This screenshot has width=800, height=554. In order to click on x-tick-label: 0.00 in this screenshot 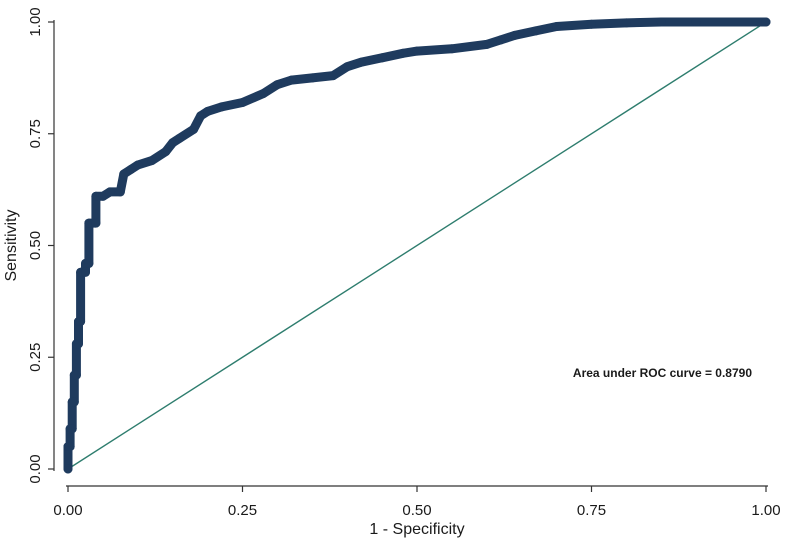, I will do `click(67, 510)`.